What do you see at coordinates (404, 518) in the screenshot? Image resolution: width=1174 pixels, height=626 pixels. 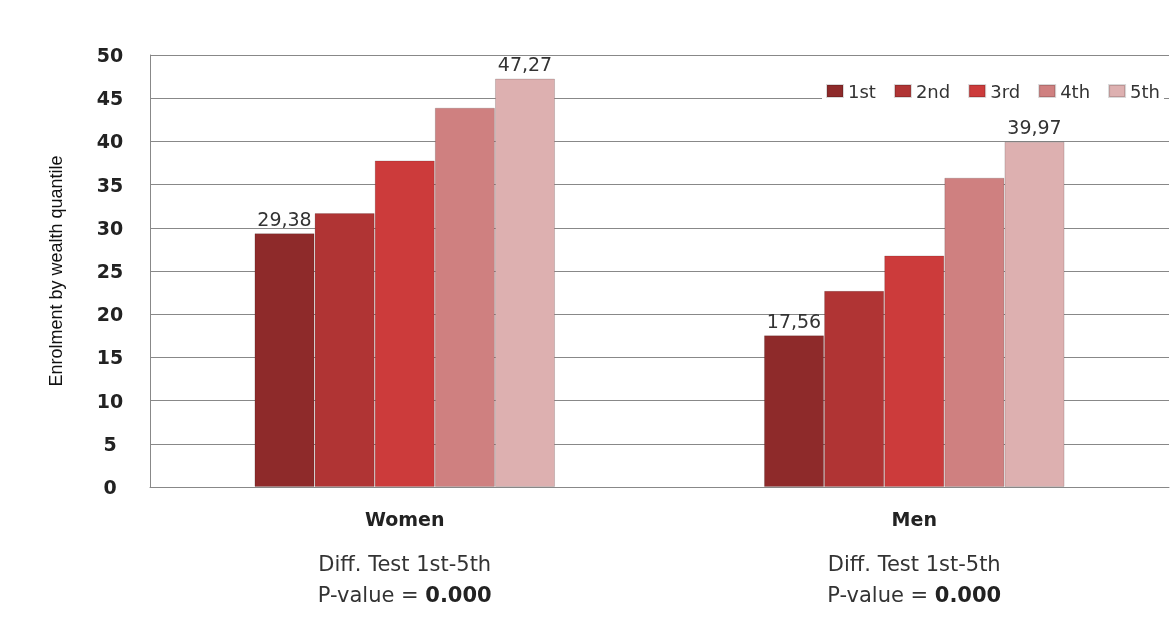 I see `x-tick-label: Women` at bounding box center [404, 518].